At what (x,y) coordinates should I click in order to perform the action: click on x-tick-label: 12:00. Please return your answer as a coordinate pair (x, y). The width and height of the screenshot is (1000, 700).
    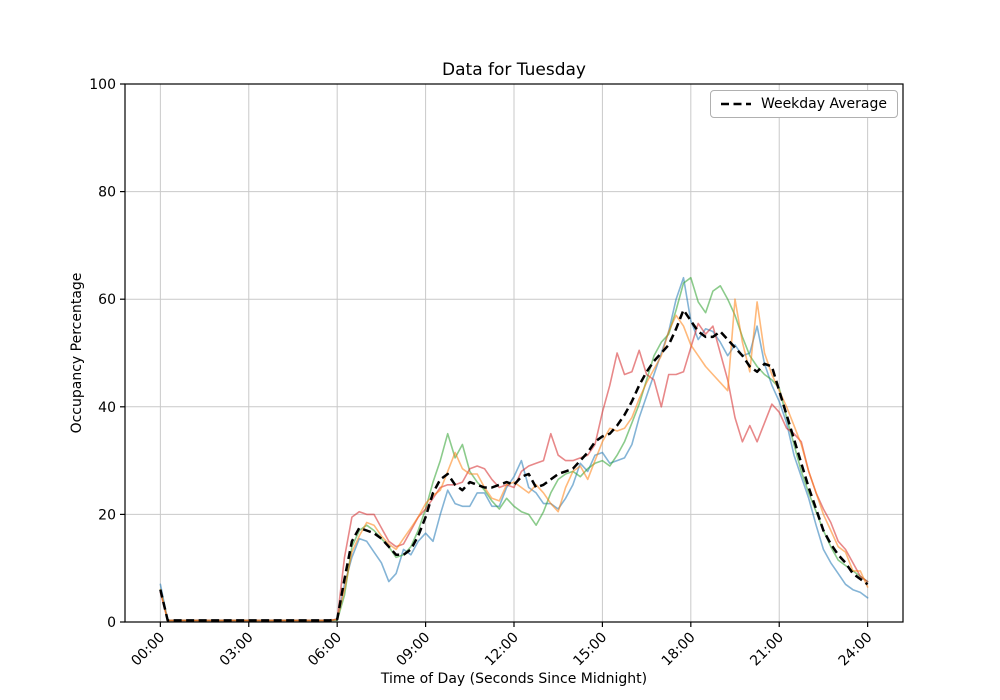
    Looking at the image, I should click on (502, 650).